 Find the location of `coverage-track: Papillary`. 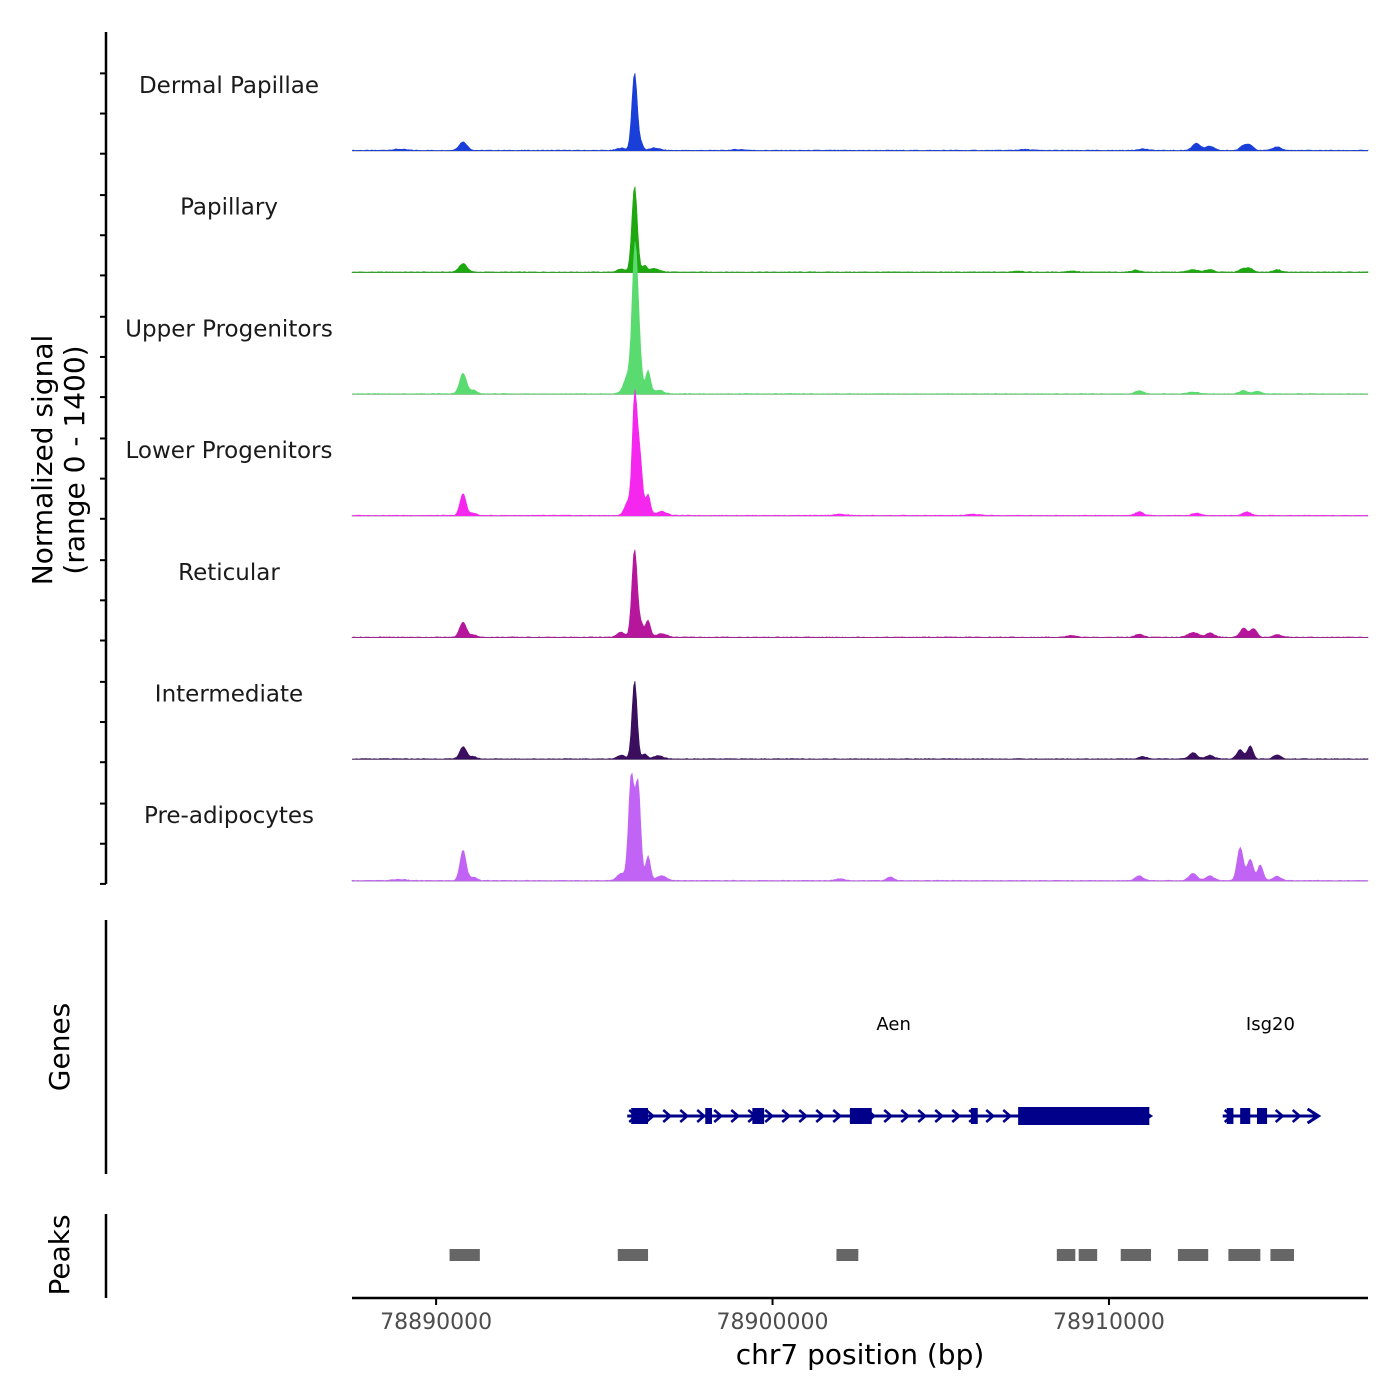

coverage-track: Papillary is located at coordinates (774, 229).